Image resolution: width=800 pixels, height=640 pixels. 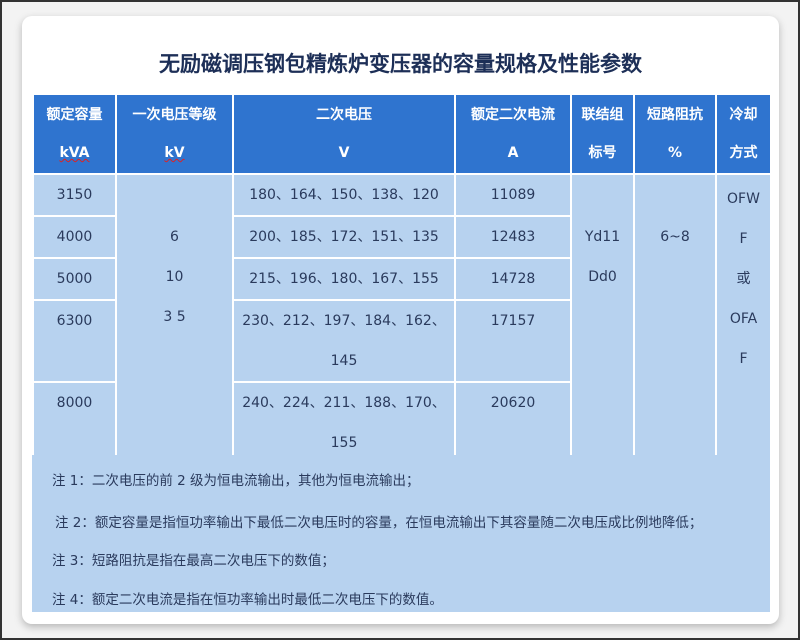 What do you see at coordinates (344, 423) in the screenshot?
I see `secondary-voltage-cell: 240、224、211、188、170、 155` at bounding box center [344, 423].